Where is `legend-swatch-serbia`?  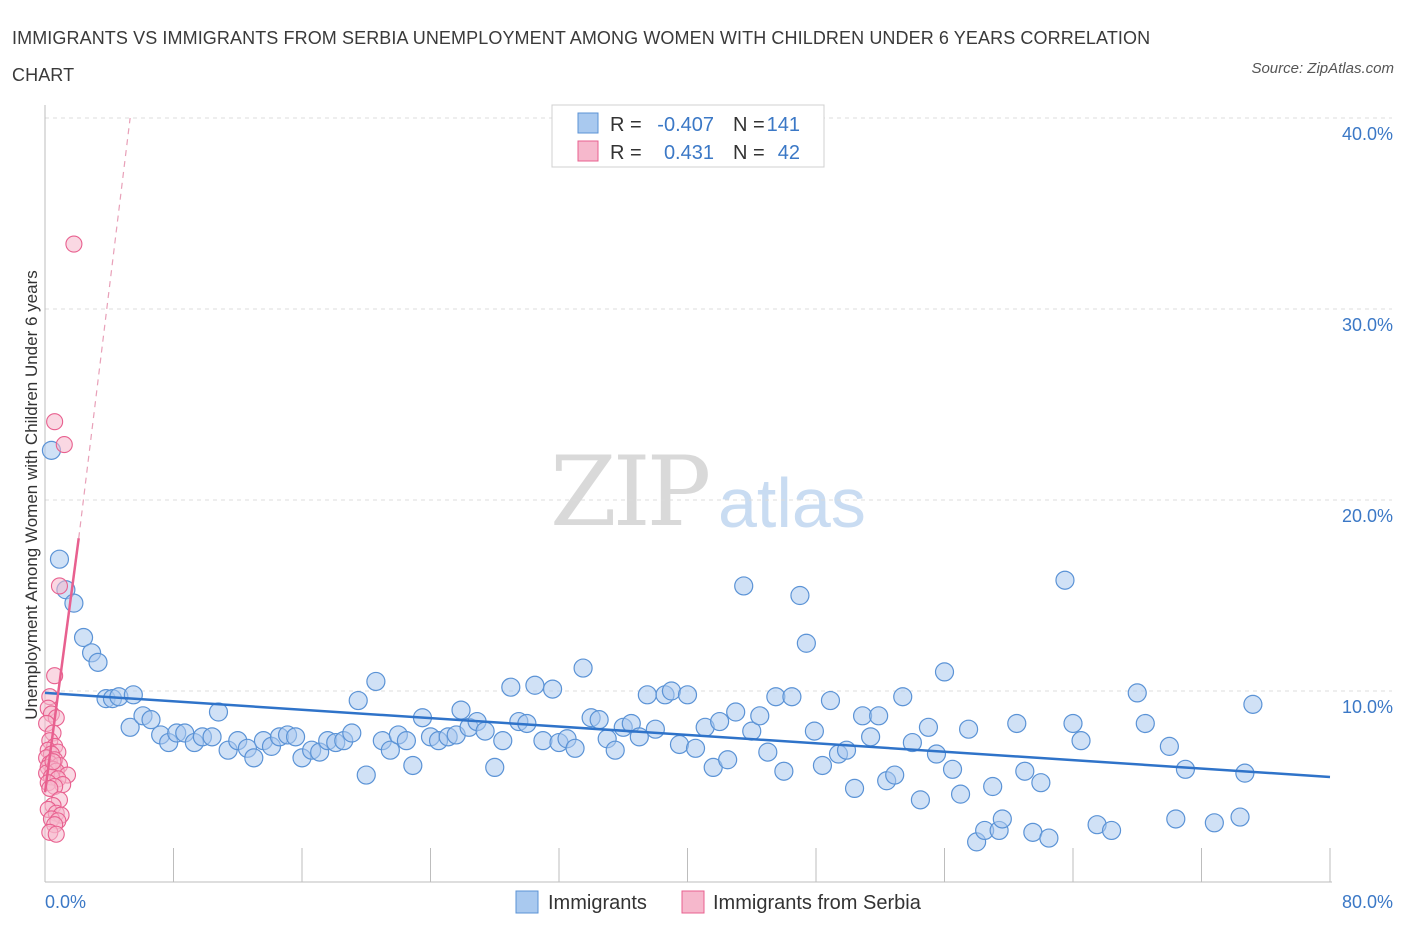 legend-swatch-serbia is located at coordinates (693, 902).